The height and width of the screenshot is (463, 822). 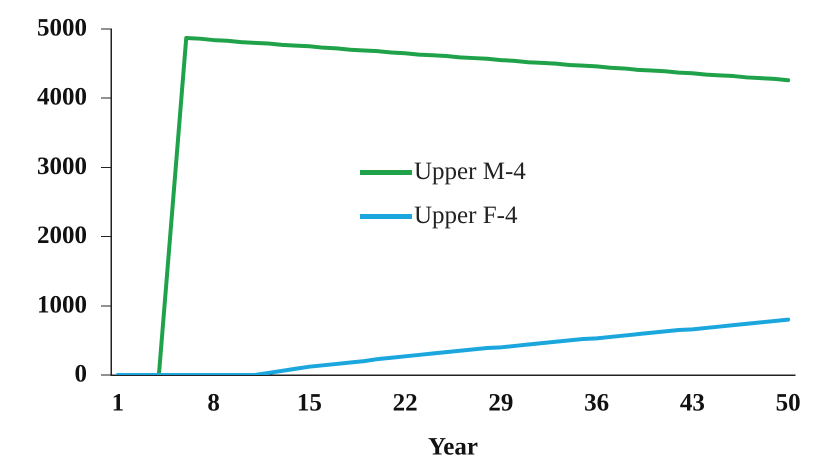 What do you see at coordinates (62, 28) in the screenshot?
I see `y-tick-label: 5000` at bounding box center [62, 28].